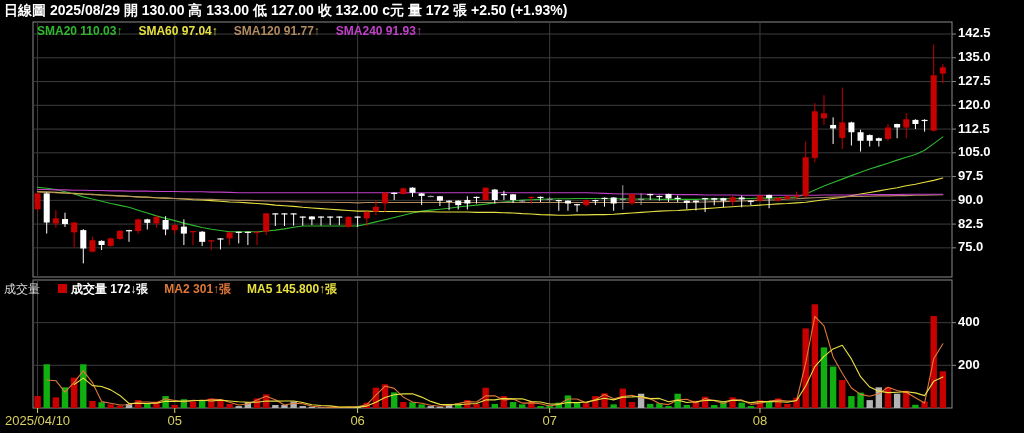 The width and height of the screenshot is (1024, 433). Describe the element at coordinates (276, 31) in the screenshot. I see `text: SMA120 91.77↑` at that location.